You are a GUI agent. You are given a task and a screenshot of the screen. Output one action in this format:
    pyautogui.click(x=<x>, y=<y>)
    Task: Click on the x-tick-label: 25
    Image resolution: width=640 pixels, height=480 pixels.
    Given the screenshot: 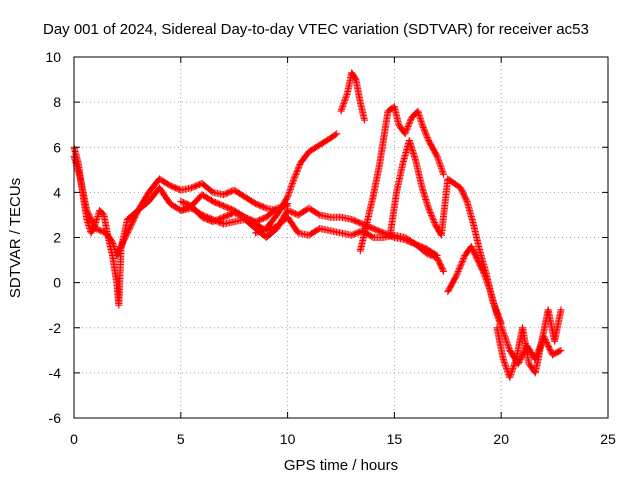 What is the action you would take?
    pyautogui.click(x=608, y=439)
    